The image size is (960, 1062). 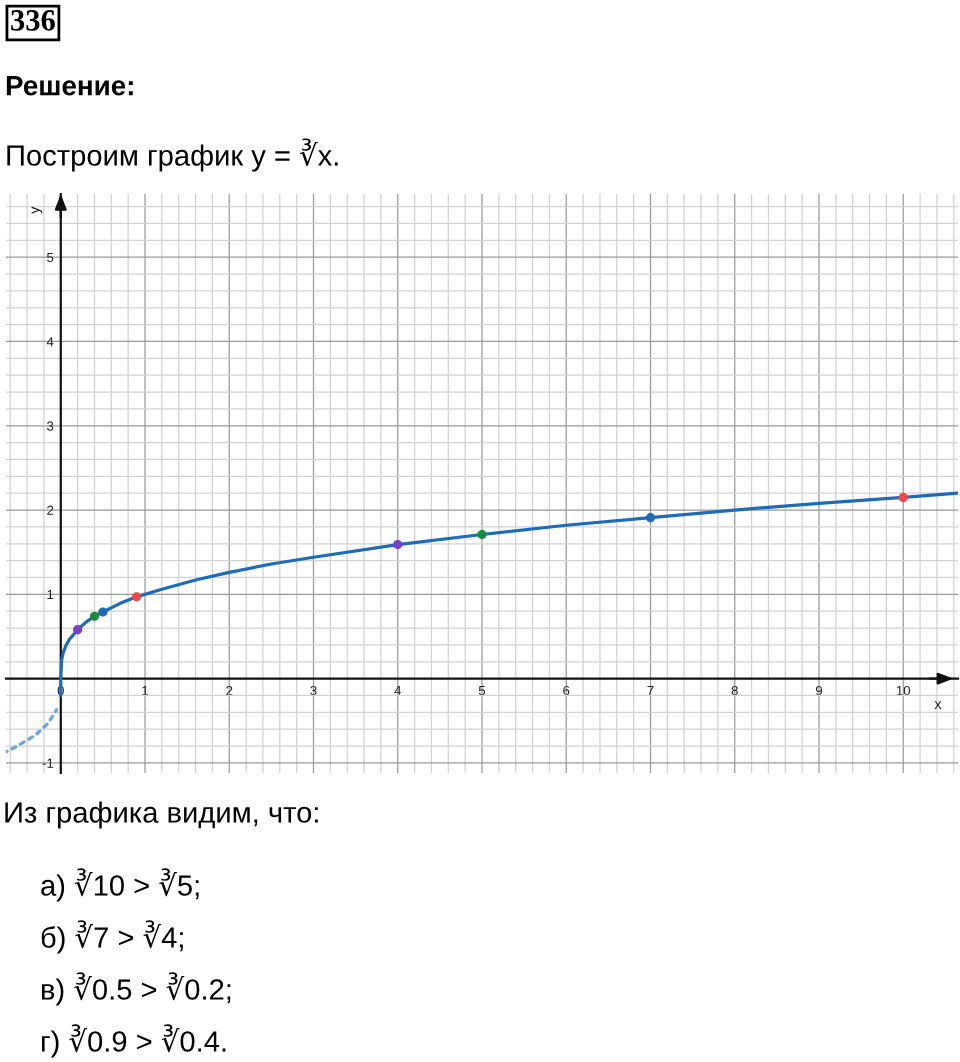 What do you see at coordinates (566, 690) in the screenshot?
I see `x-tick-label: 6` at bounding box center [566, 690].